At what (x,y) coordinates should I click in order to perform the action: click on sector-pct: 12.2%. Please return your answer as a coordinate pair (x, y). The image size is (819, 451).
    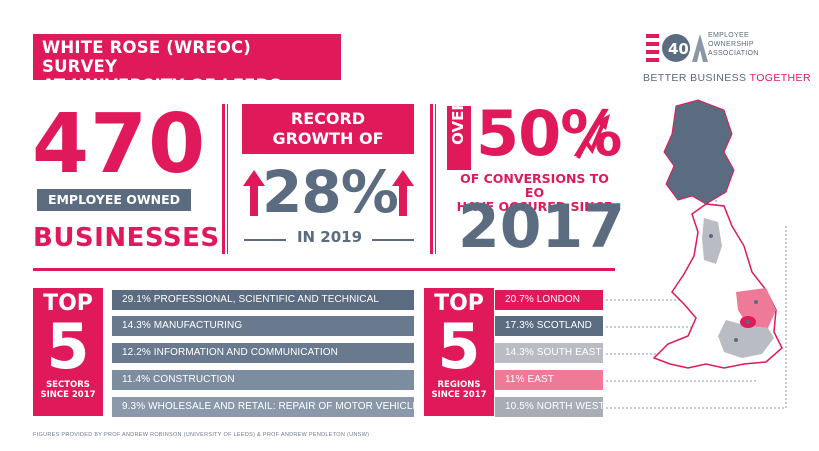
    Looking at the image, I should click on (136, 352).